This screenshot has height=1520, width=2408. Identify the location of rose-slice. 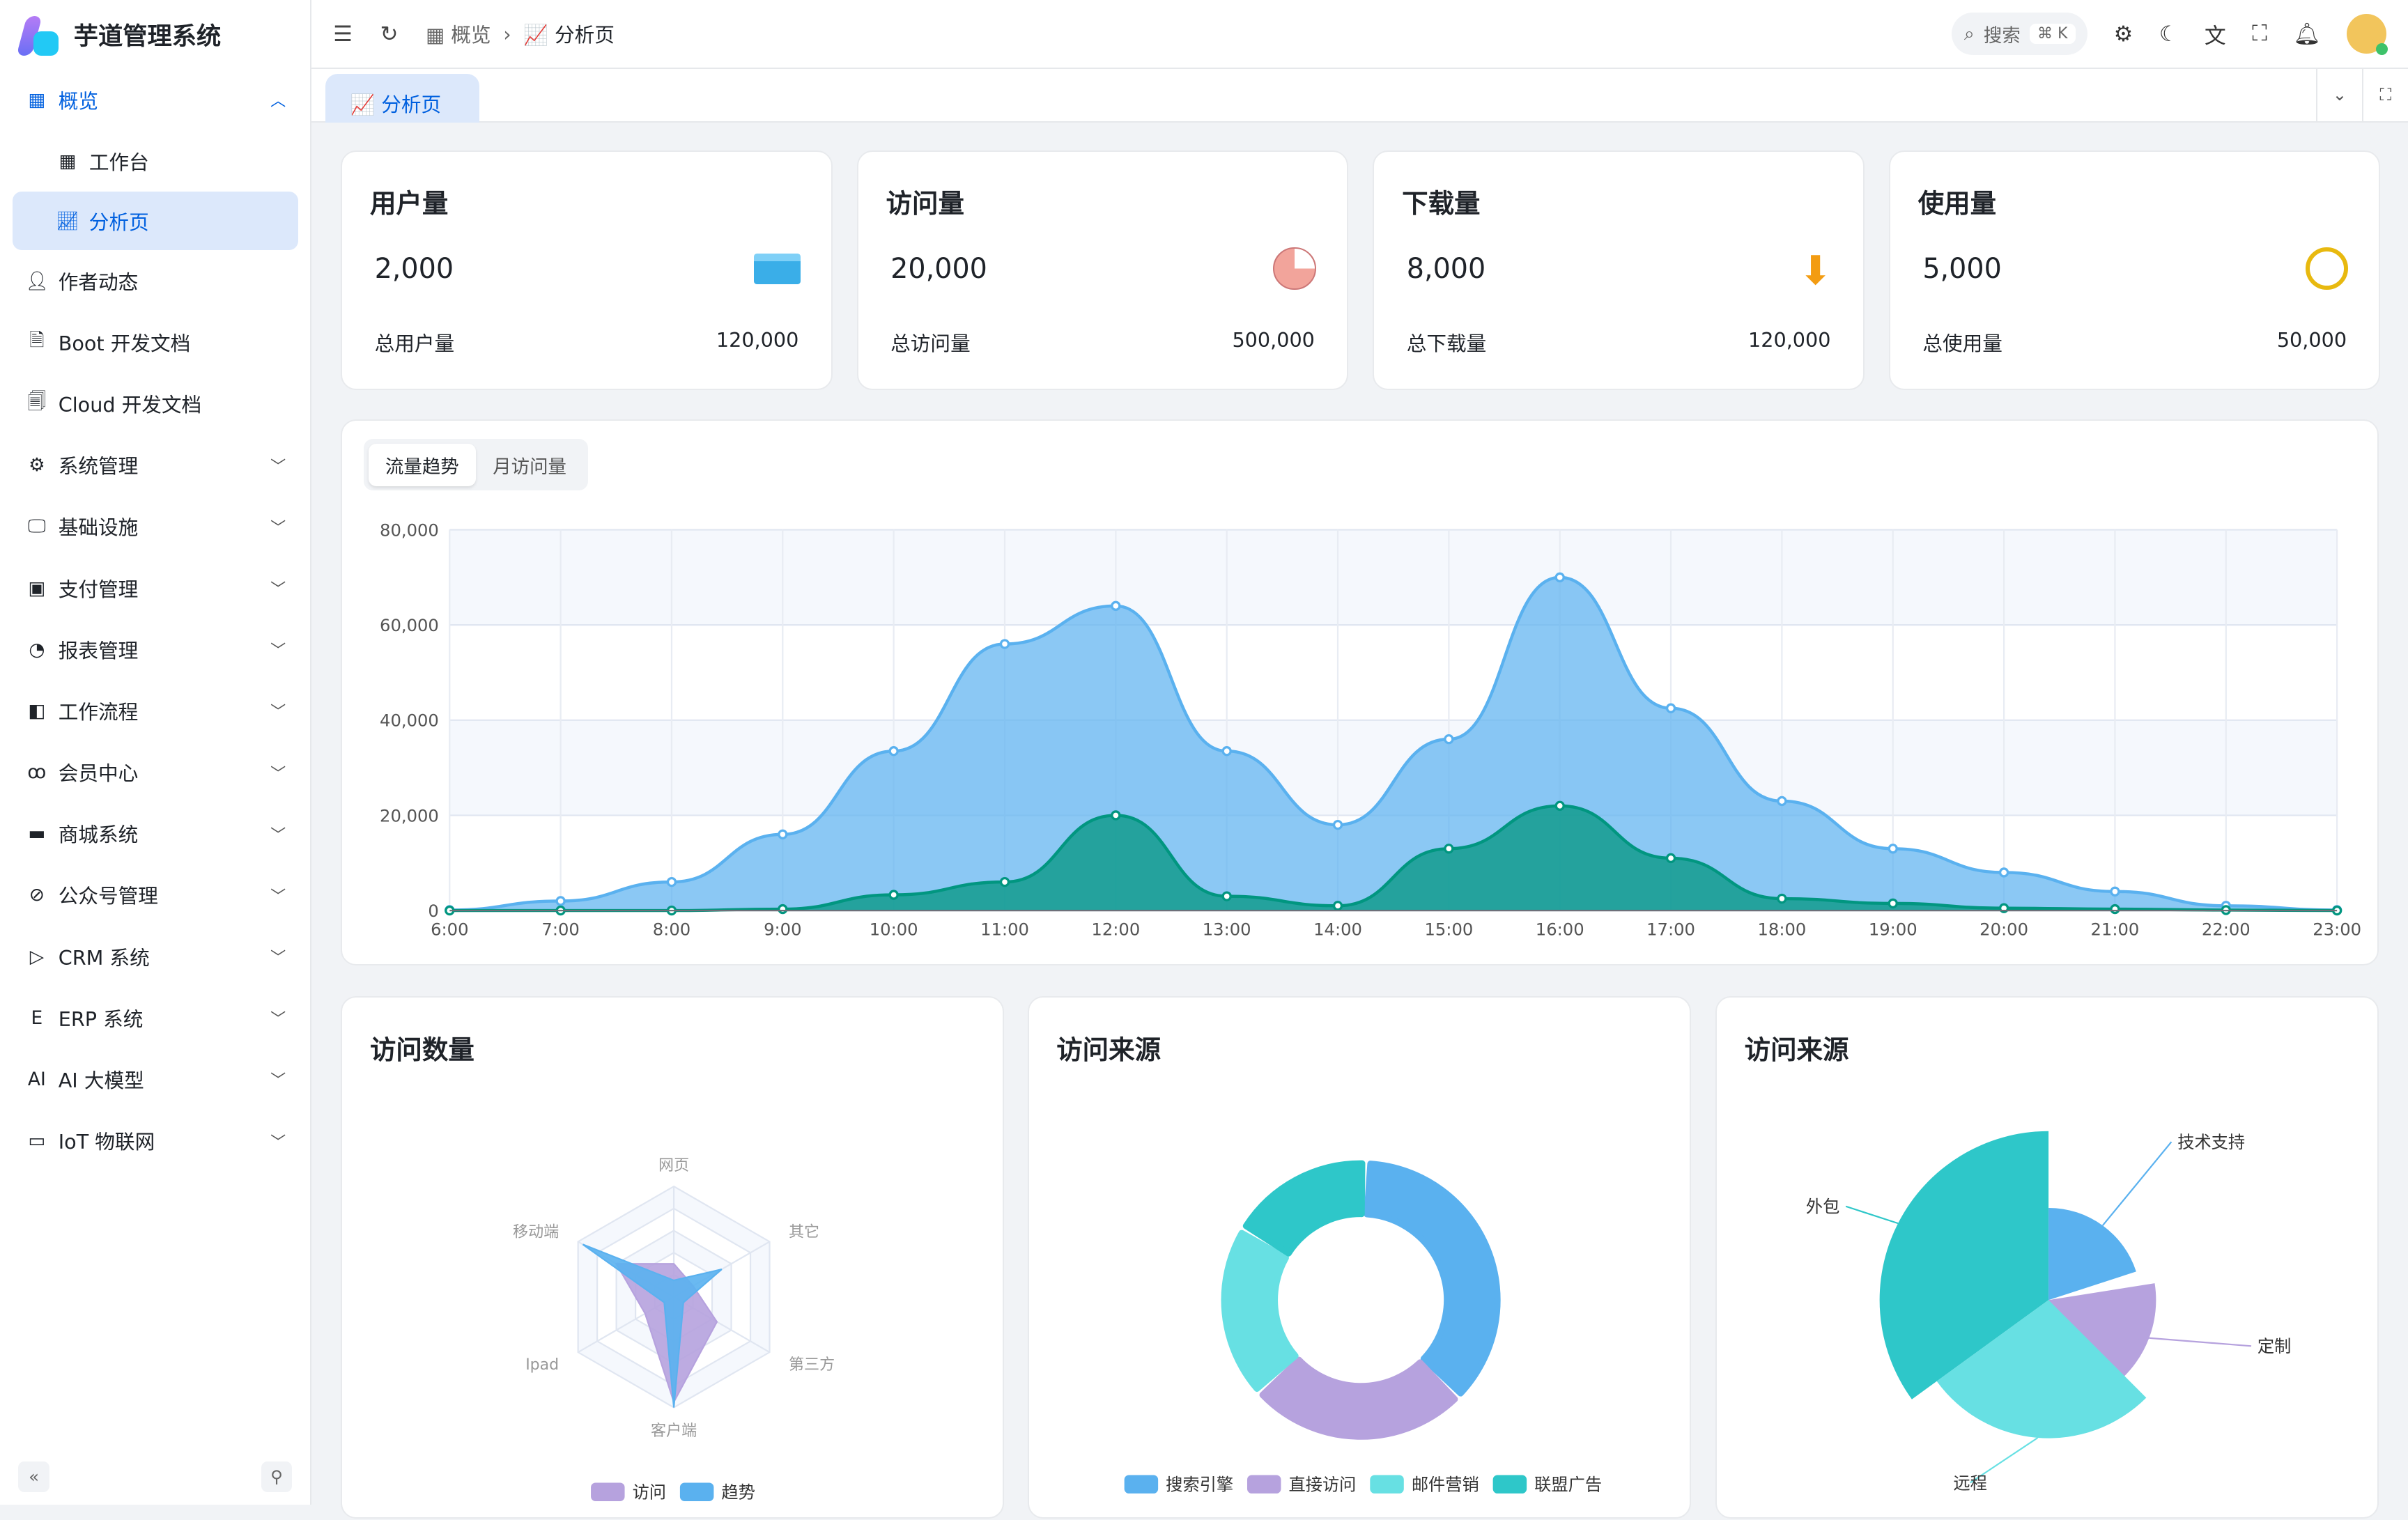
(2092, 1254).